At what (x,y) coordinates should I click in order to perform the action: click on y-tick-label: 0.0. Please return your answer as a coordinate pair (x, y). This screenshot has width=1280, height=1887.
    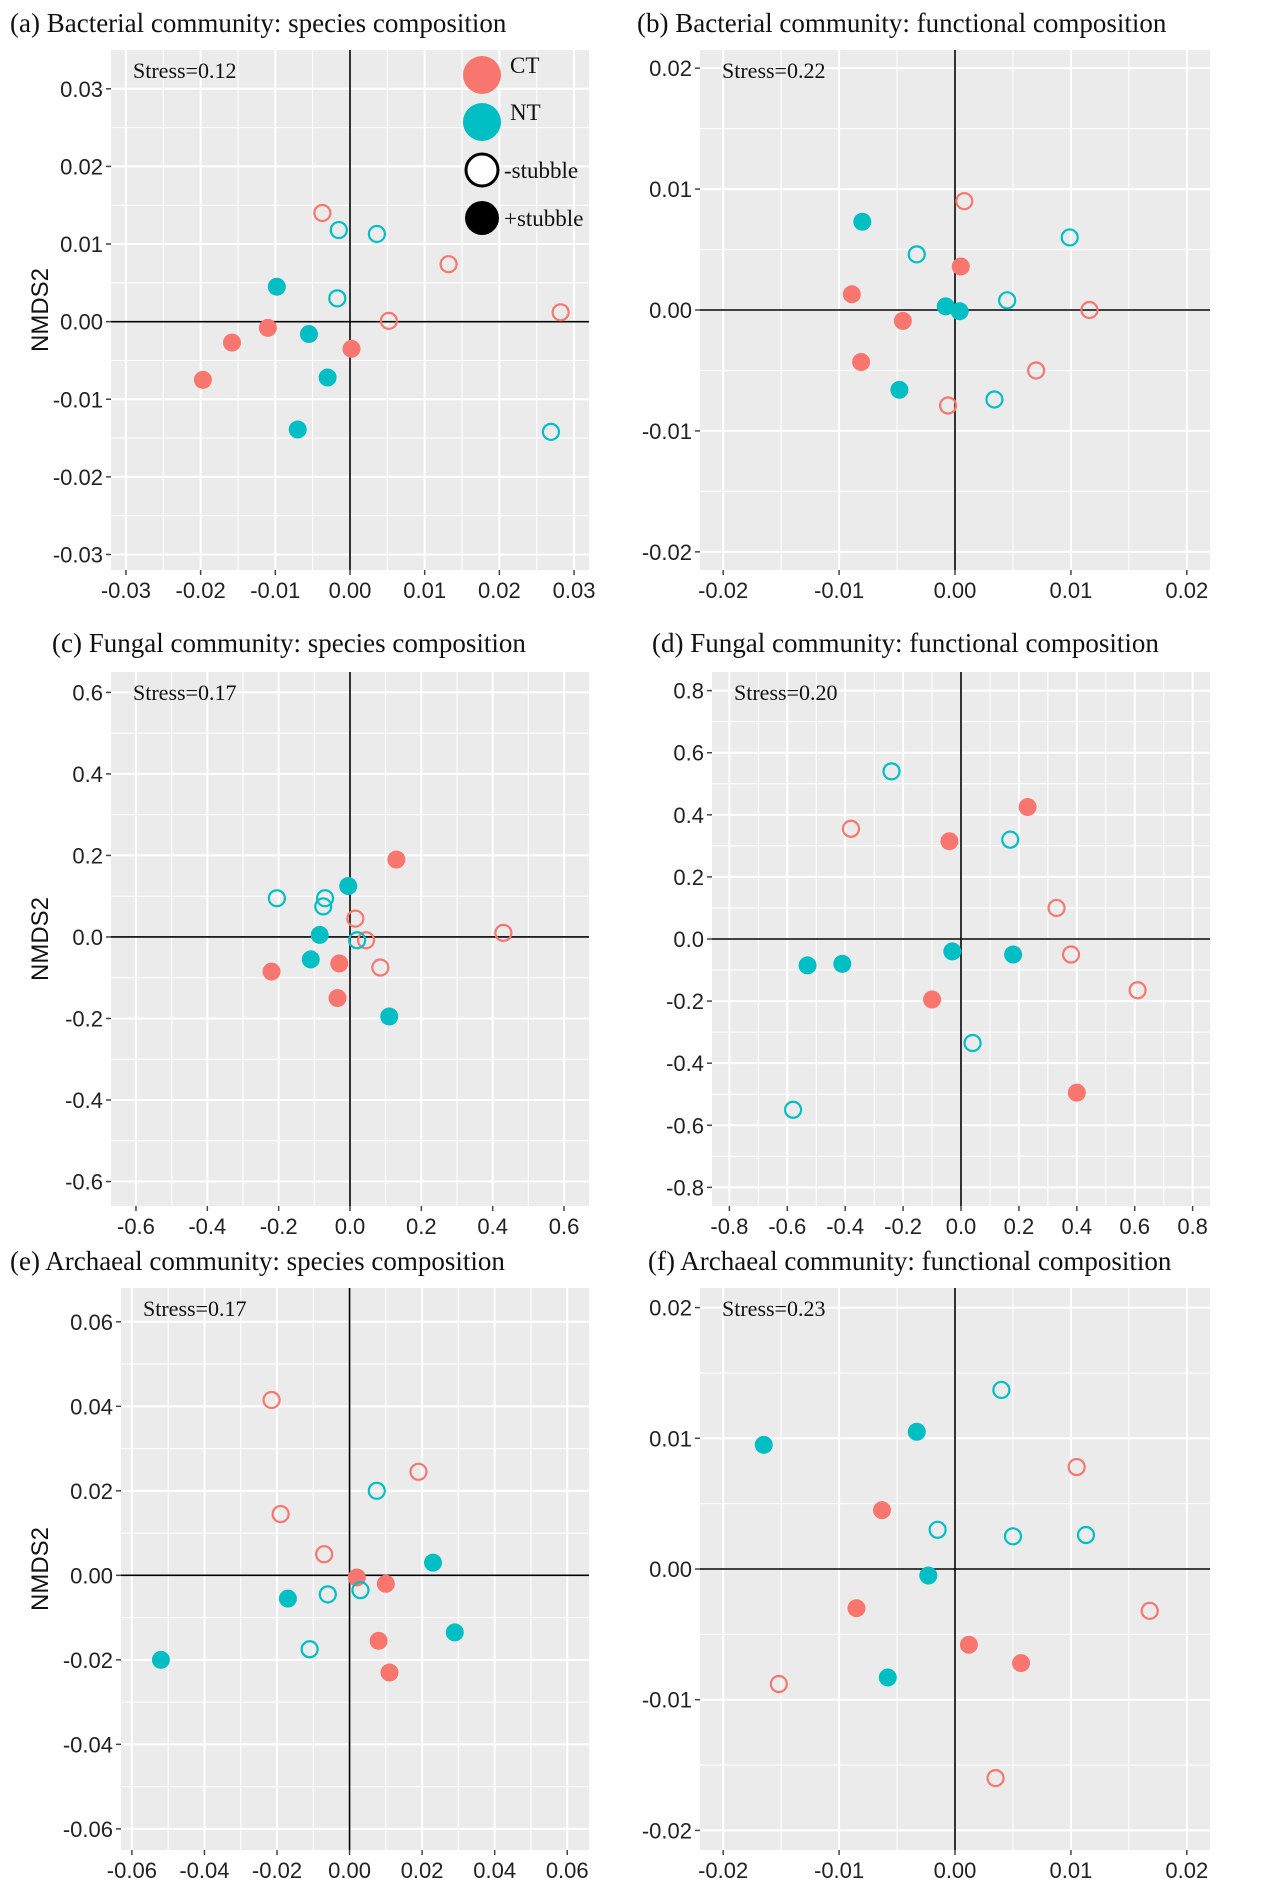
    Looking at the image, I should click on (87, 937).